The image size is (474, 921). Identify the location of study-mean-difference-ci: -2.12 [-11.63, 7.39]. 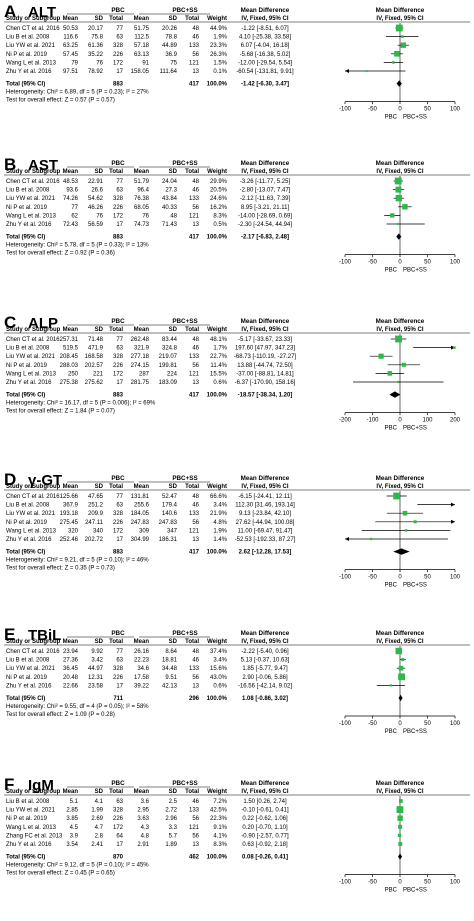
(265, 199).